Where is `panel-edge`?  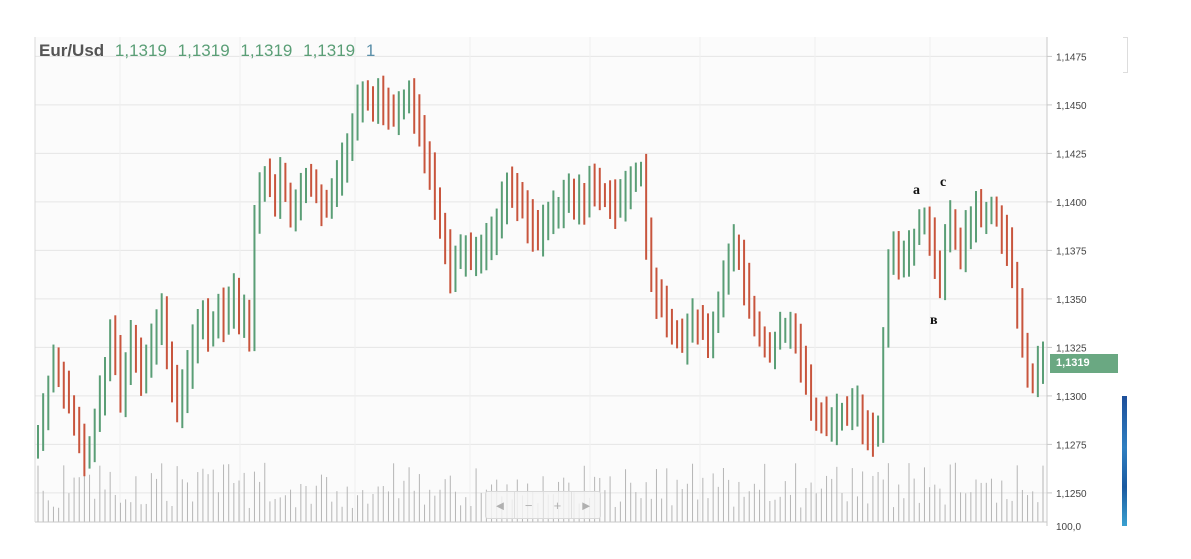 panel-edge is located at coordinates (1125, 55).